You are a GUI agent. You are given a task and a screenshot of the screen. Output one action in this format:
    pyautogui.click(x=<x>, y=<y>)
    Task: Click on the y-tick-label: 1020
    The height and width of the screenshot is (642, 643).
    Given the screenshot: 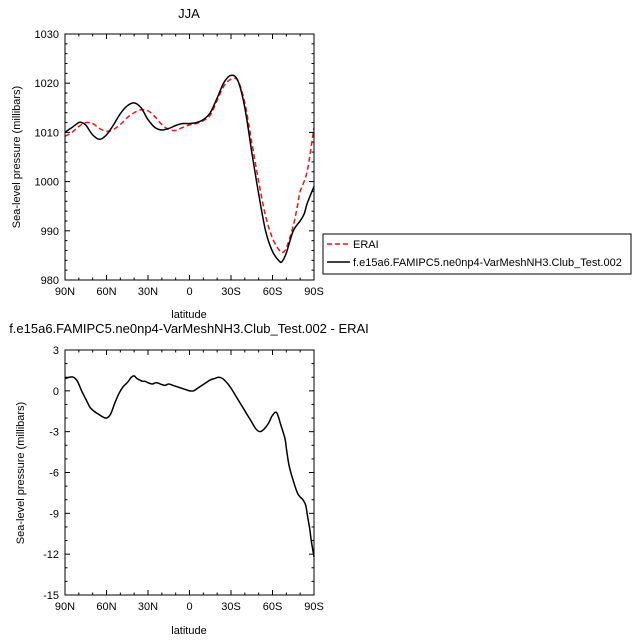 What is the action you would take?
    pyautogui.click(x=47, y=84)
    